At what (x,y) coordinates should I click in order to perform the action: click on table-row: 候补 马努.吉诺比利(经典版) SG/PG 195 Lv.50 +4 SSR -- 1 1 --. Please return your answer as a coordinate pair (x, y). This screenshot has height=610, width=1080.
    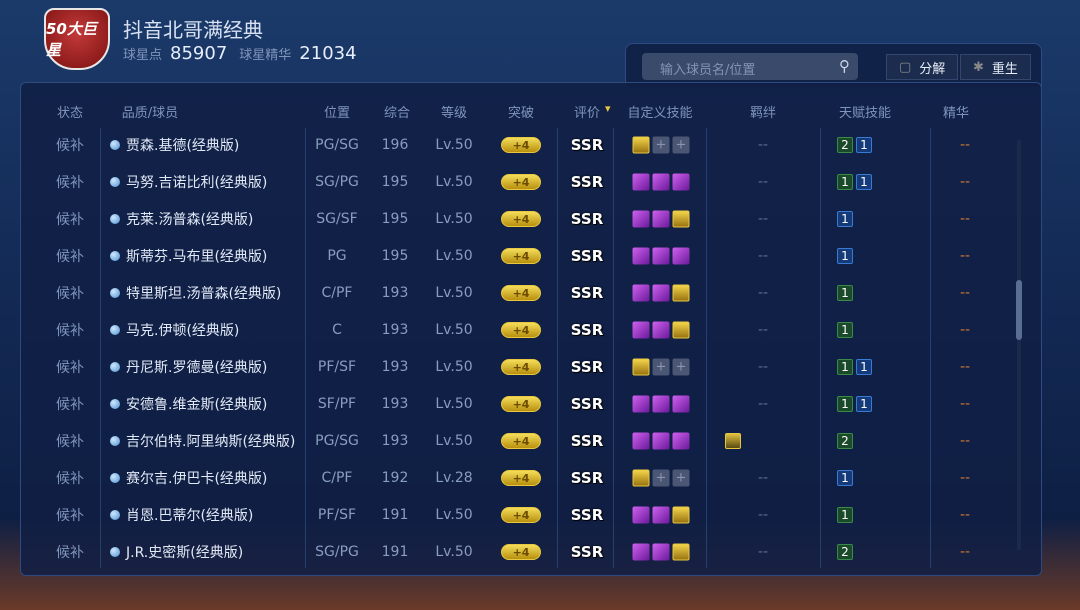
    Looking at the image, I should click on (521, 181).